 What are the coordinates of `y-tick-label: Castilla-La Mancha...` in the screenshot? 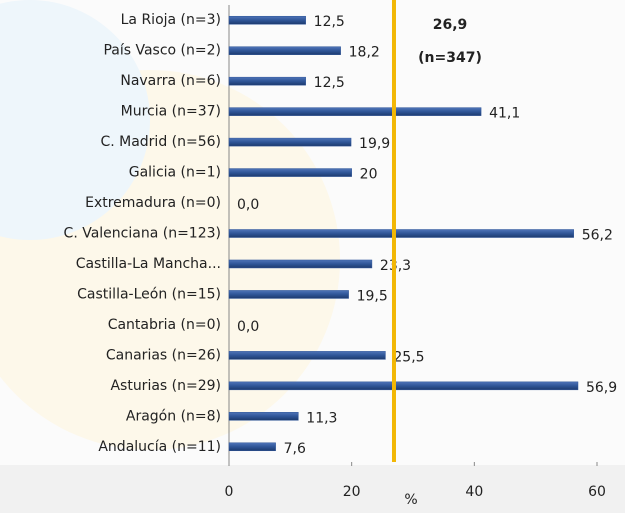 It's located at (148, 264).